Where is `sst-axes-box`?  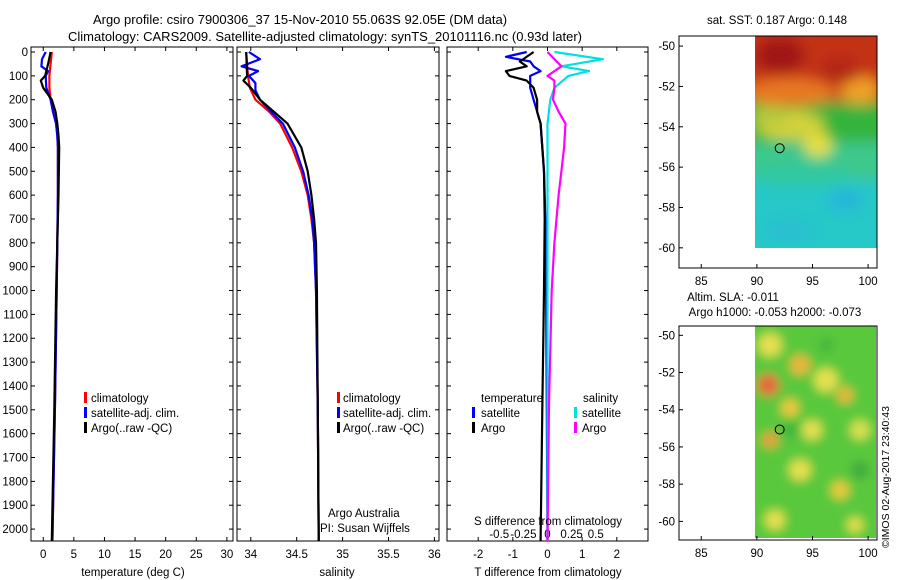 sst-axes-box is located at coordinates (778, 152).